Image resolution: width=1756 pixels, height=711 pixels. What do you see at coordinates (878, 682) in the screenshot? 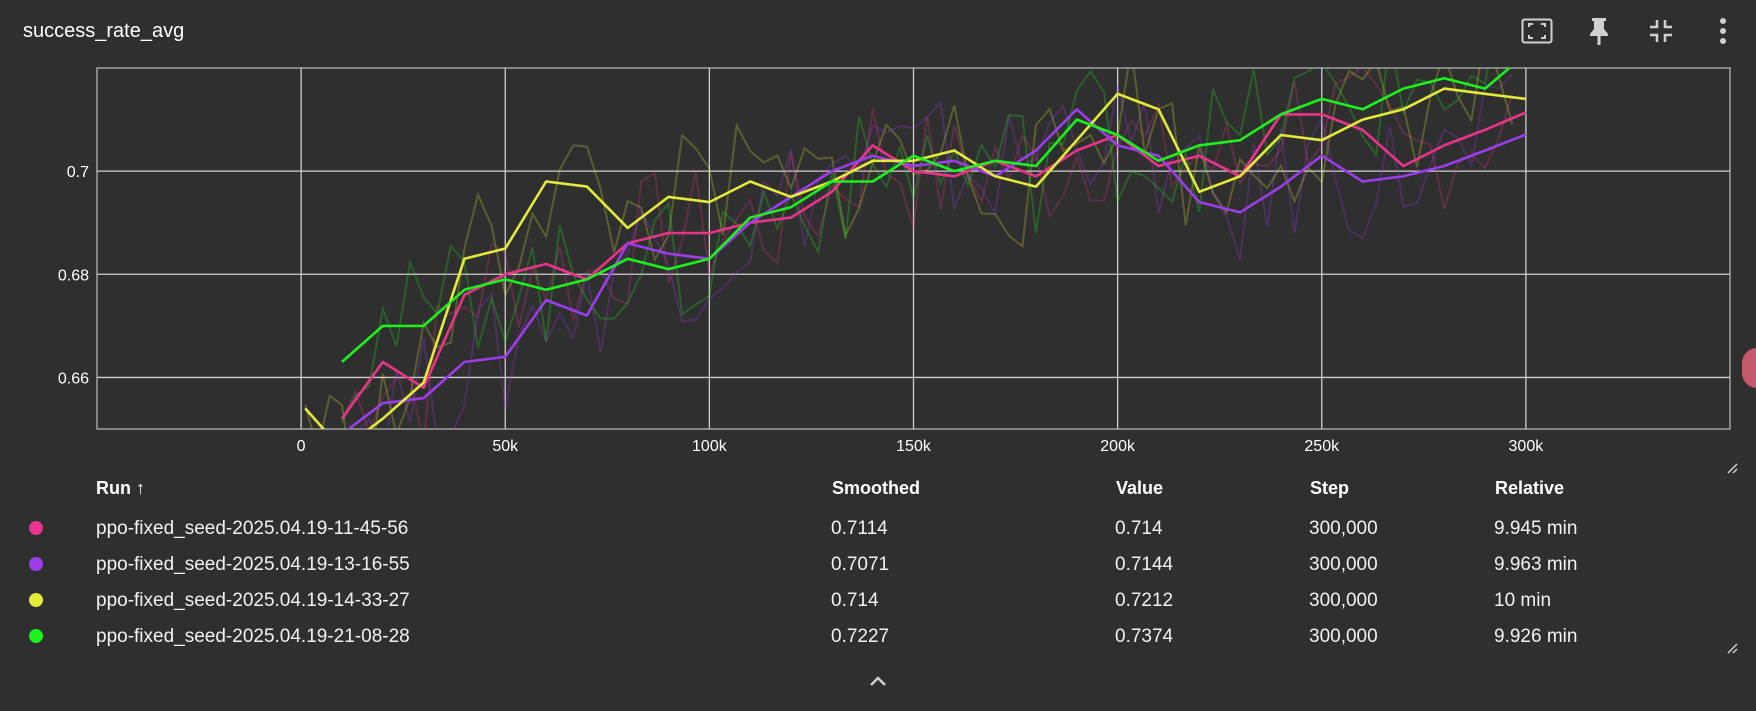
I see `expand-chevron-icon` at bounding box center [878, 682].